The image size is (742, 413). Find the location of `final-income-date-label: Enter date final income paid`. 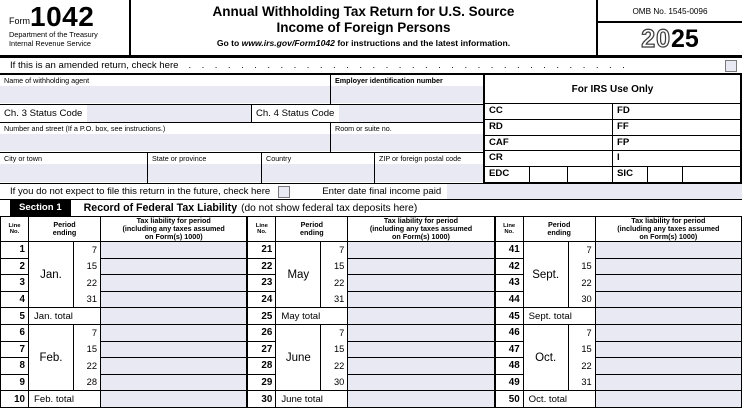

final-income-date-label: Enter date final income paid is located at coordinates (382, 191).